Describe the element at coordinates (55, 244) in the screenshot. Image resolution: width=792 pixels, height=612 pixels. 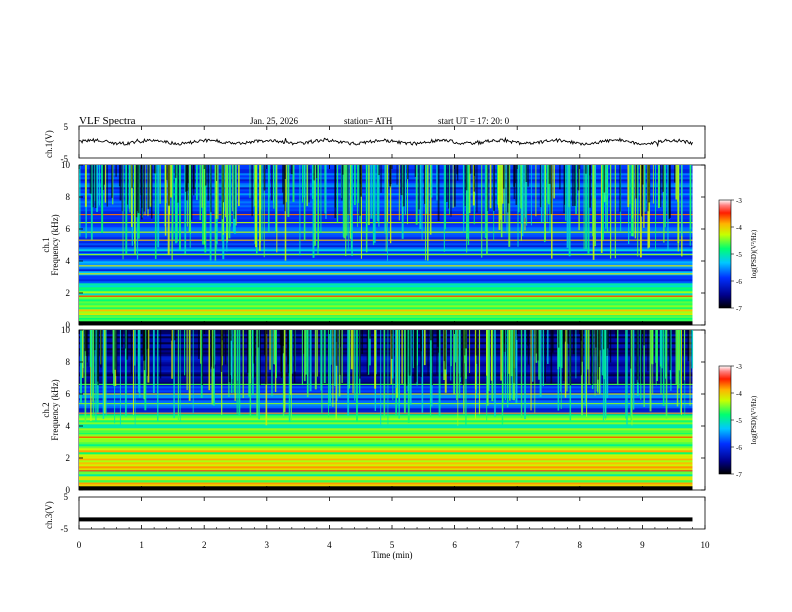
I see `spectrogram-ch1-ylabel-freq: Frequency (kHz)` at that location.